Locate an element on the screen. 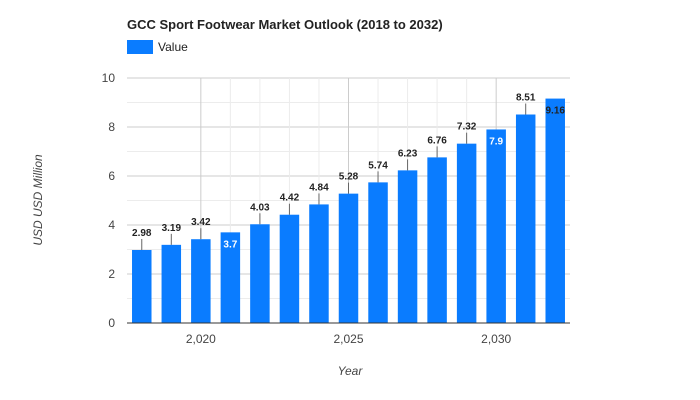 This screenshot has height=400, width=700. y-tick-label: 0 is located at coordinates (111, 323).